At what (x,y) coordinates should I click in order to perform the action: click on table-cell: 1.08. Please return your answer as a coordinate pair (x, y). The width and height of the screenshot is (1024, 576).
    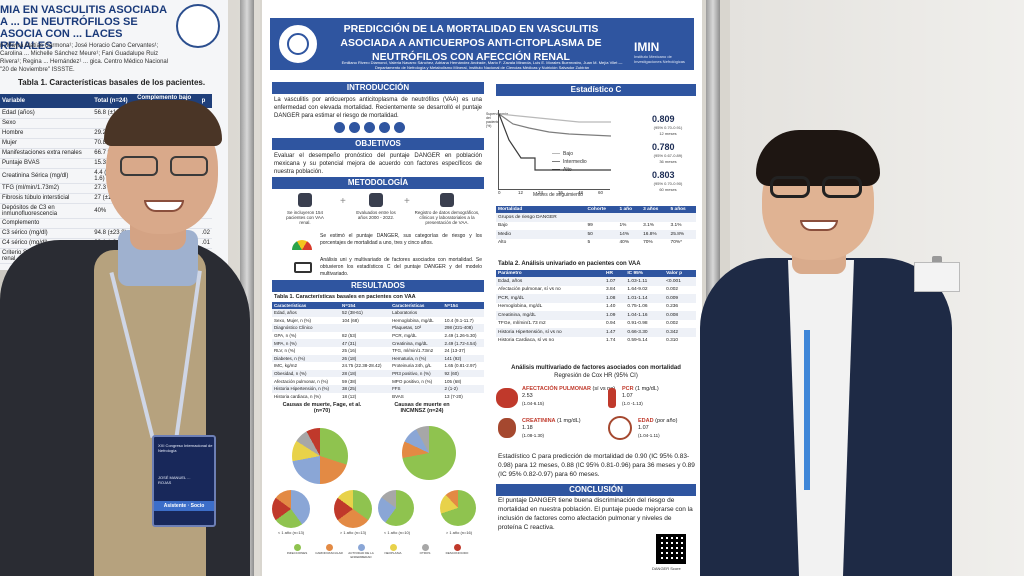
    Looking at the image, I should click on (615, 298).